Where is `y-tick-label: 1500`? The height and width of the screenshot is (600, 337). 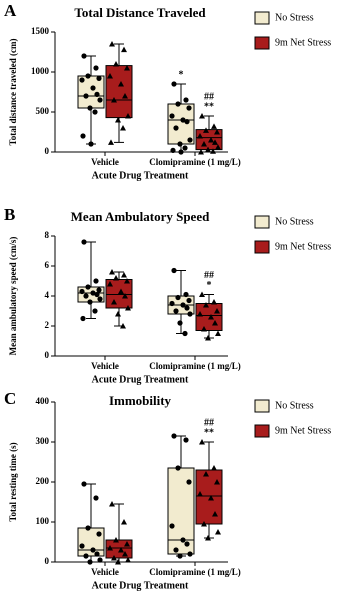 y-tick-label: 1500 is located at coordinates (40, 31).